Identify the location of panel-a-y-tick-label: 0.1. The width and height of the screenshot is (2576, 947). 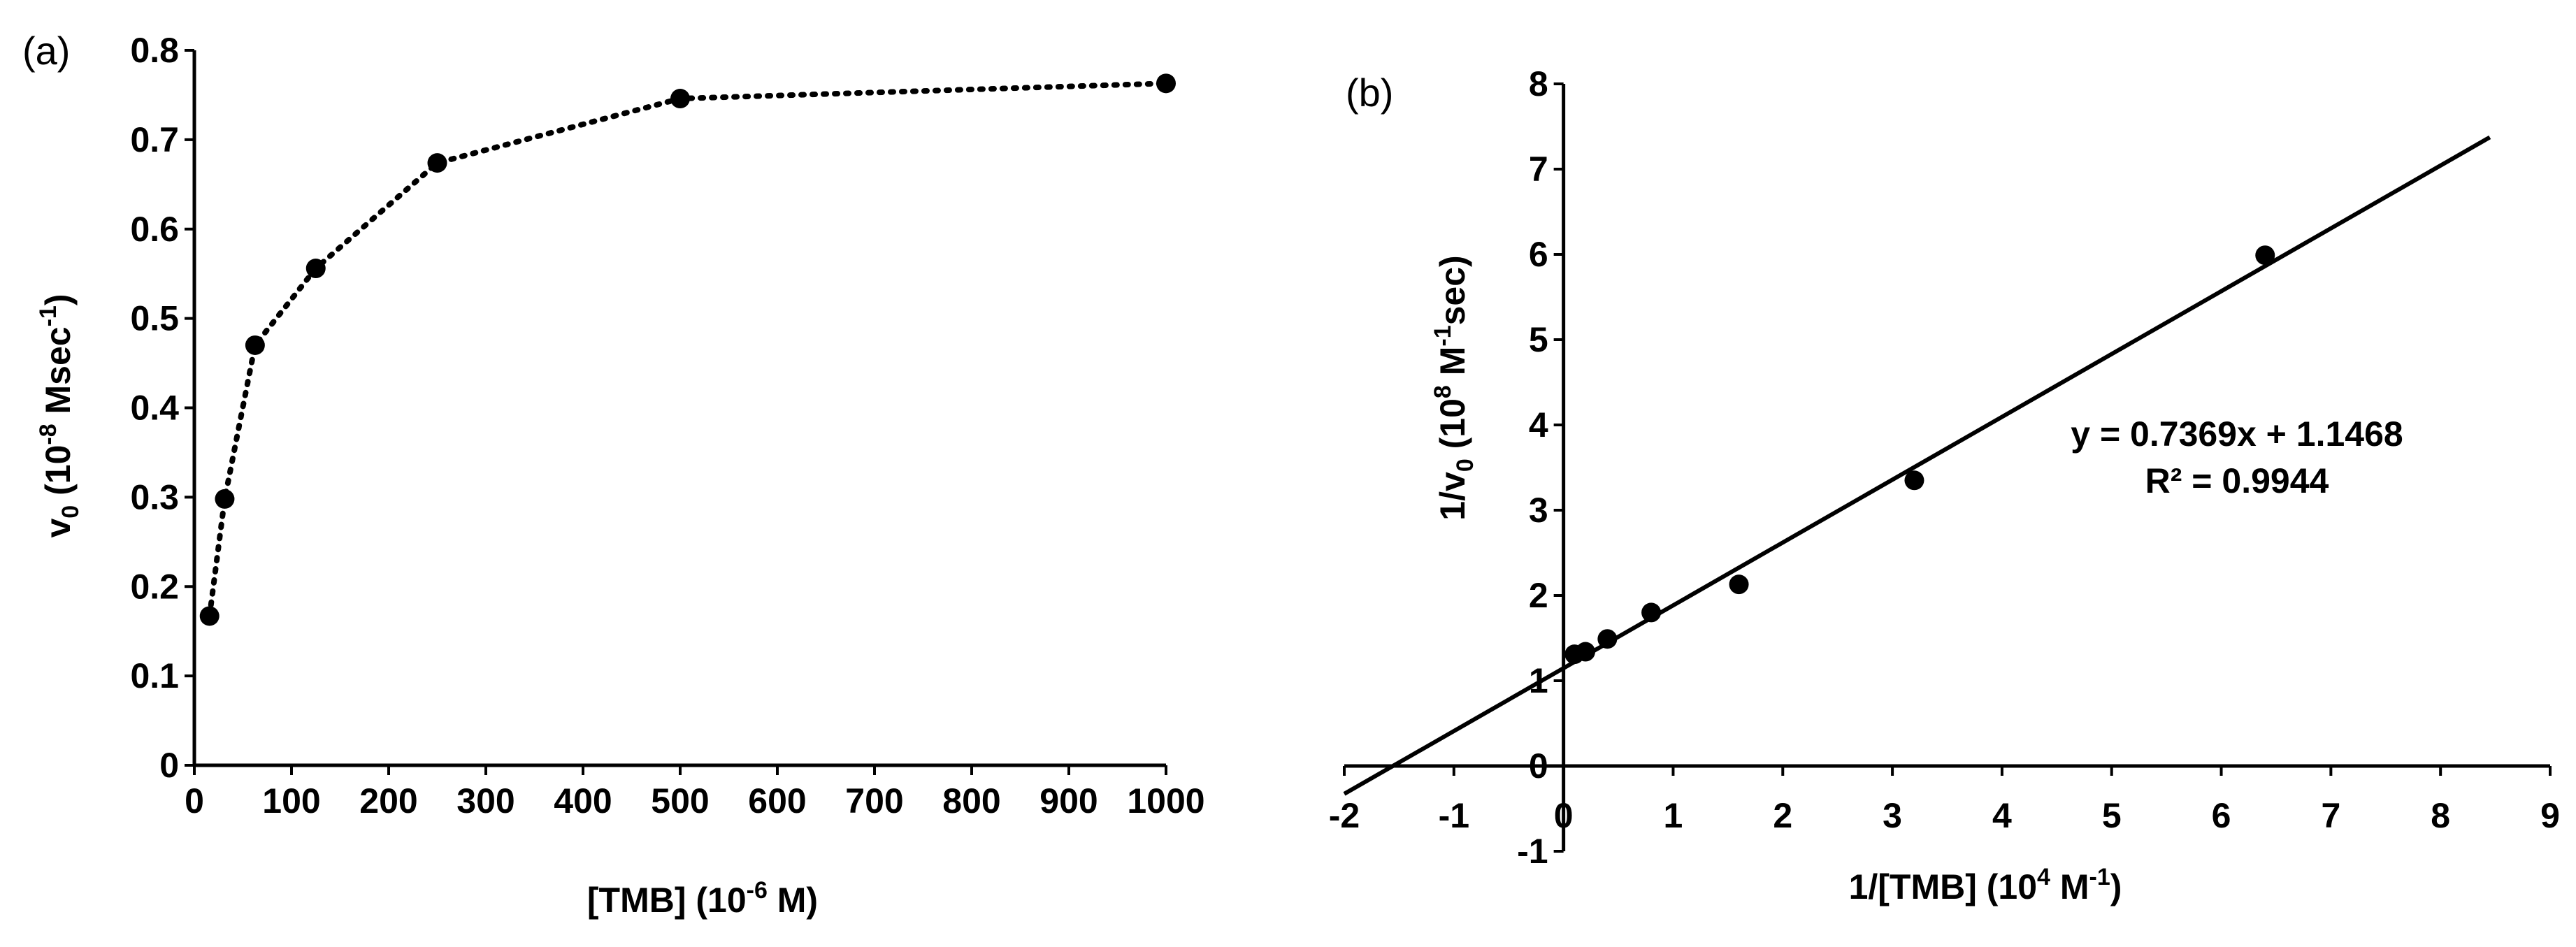
(154, 675).